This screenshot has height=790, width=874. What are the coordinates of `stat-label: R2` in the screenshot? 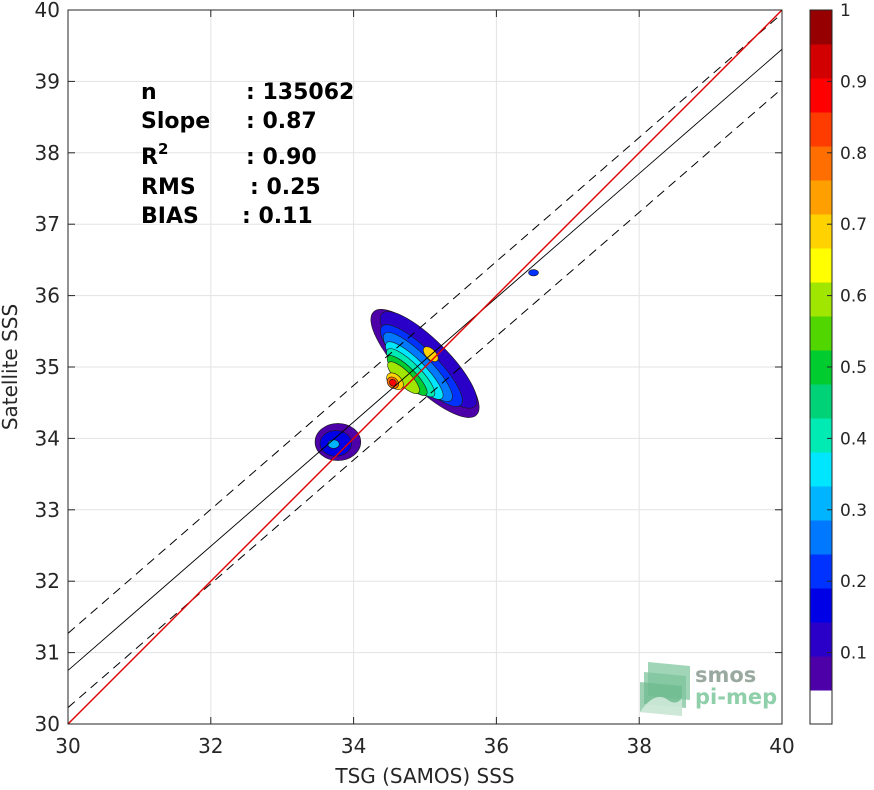 It's located at (154, 155).